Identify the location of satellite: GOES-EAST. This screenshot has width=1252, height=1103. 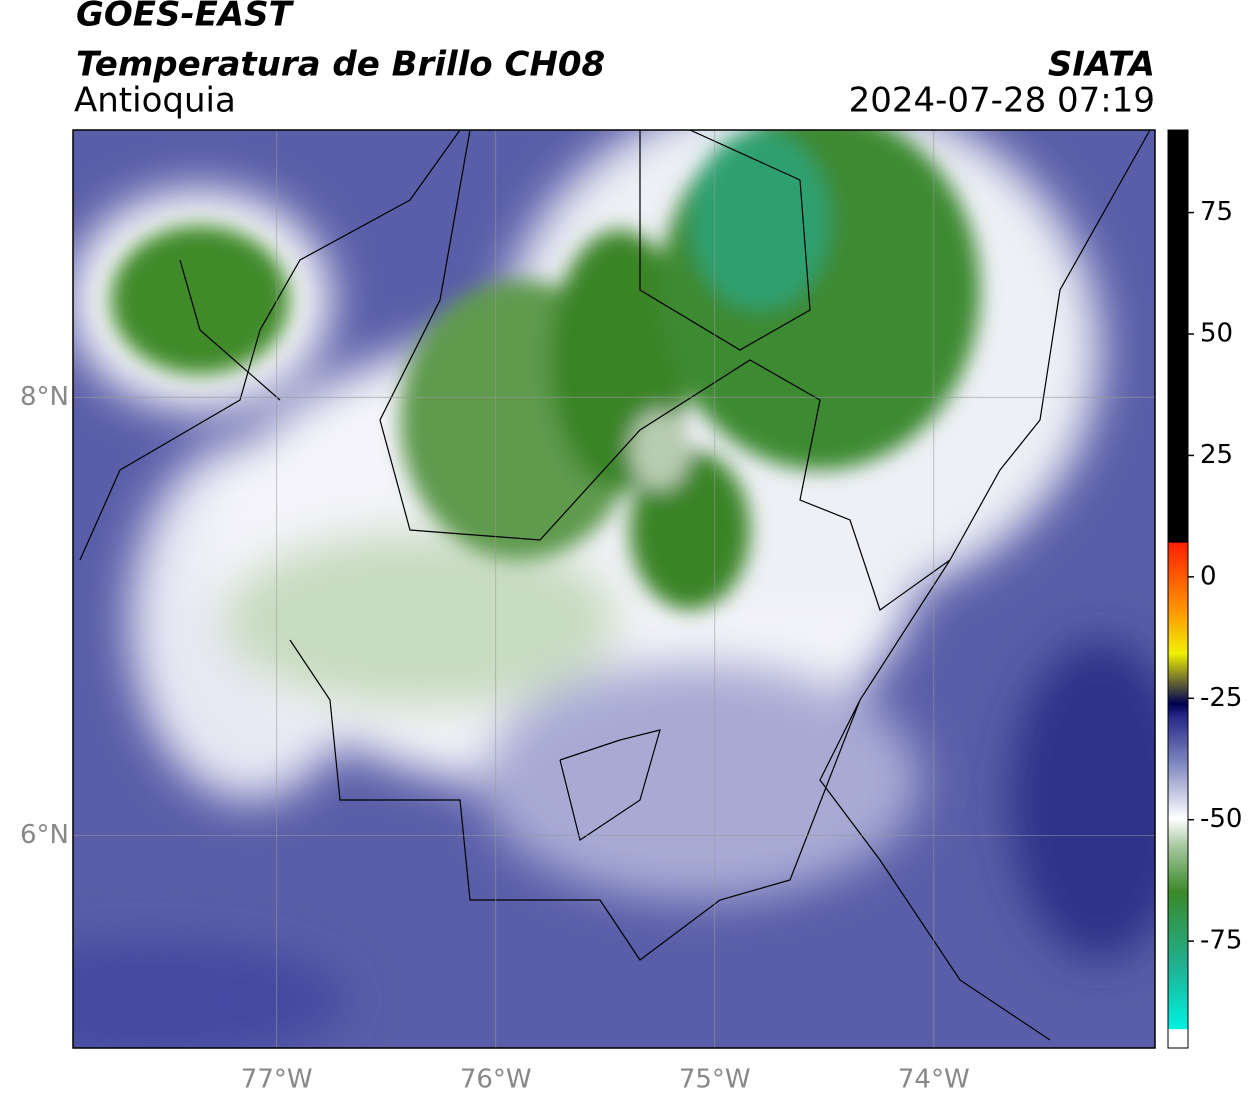
(185, 17).